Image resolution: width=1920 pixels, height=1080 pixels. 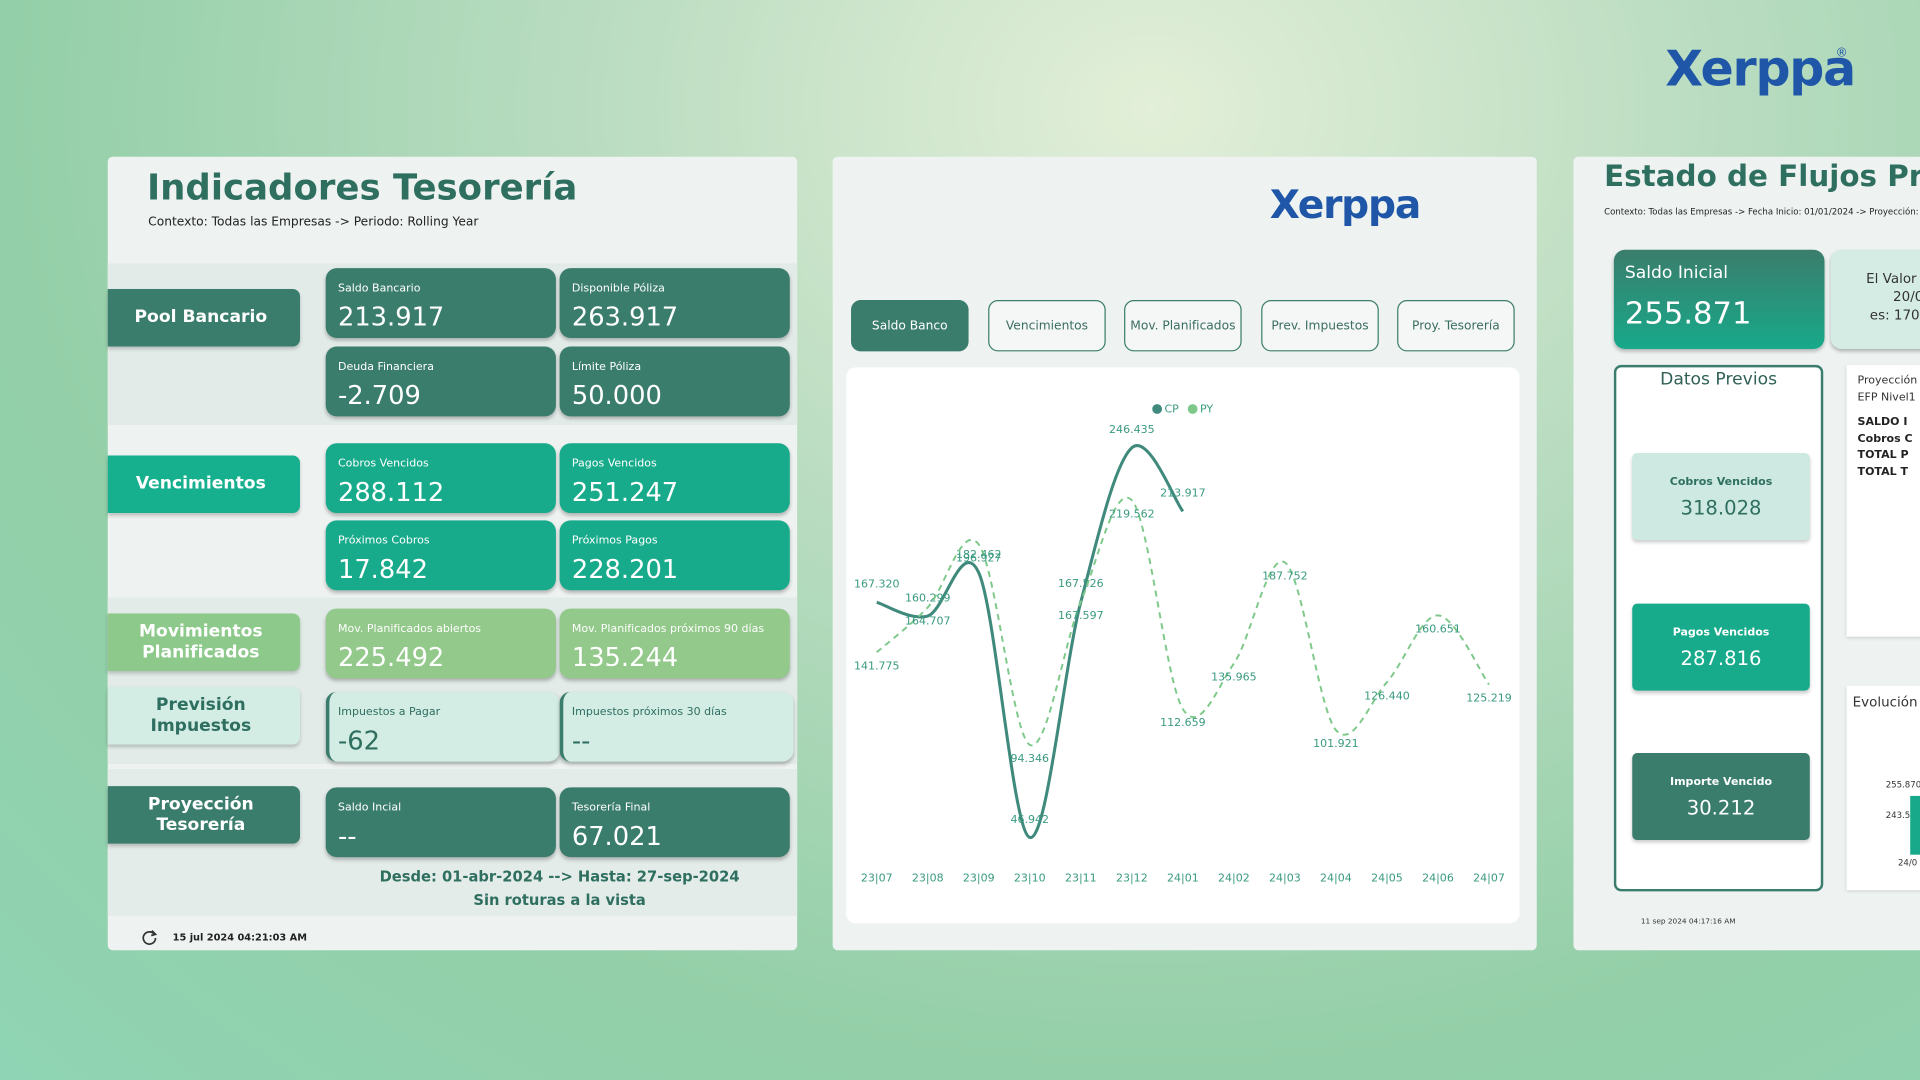 I want to click on x-tick-label: 24|05, so click(x=1387, y=878).